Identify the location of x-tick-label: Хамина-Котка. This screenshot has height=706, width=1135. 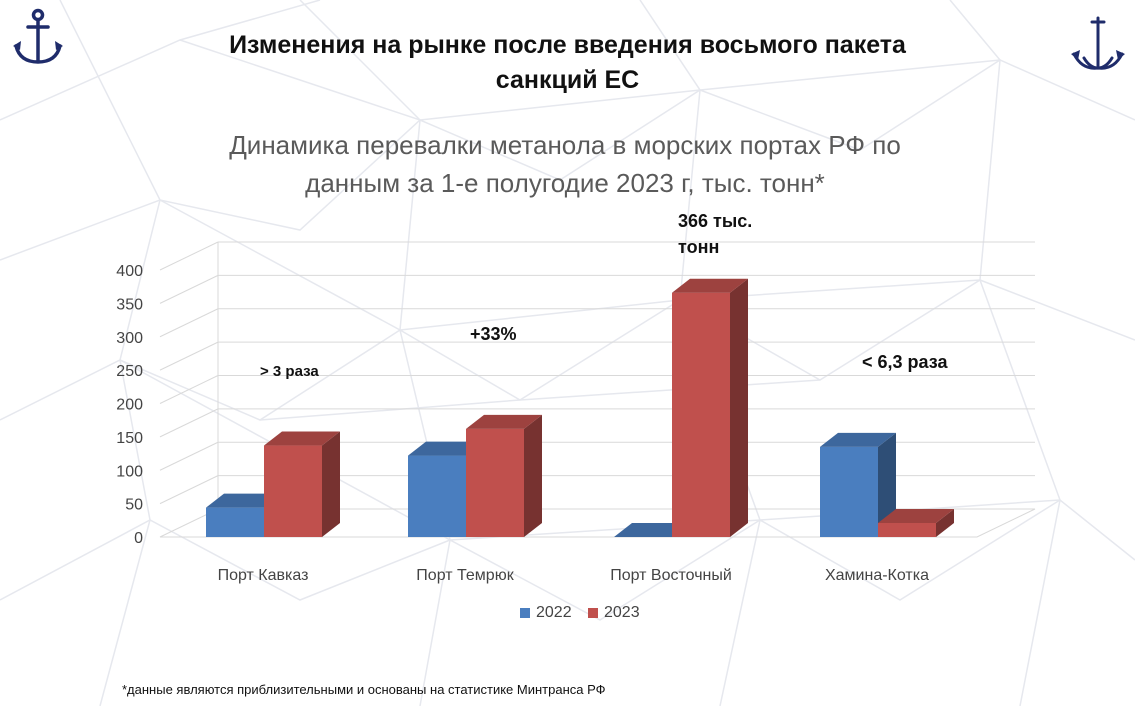
(877, 575).